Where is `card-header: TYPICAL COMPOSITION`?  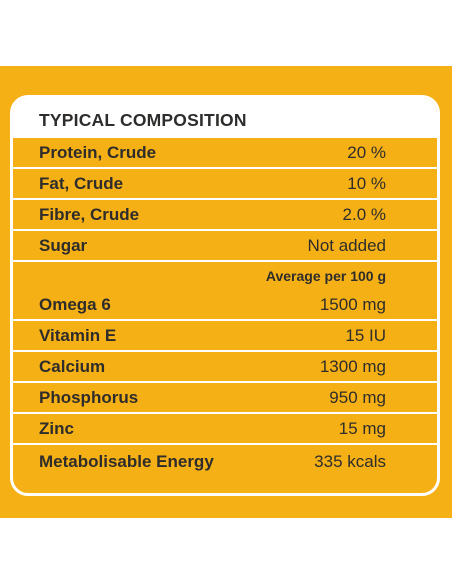 card-header: TYPICAL COMPOSITION is located at coordinates (225, 118).